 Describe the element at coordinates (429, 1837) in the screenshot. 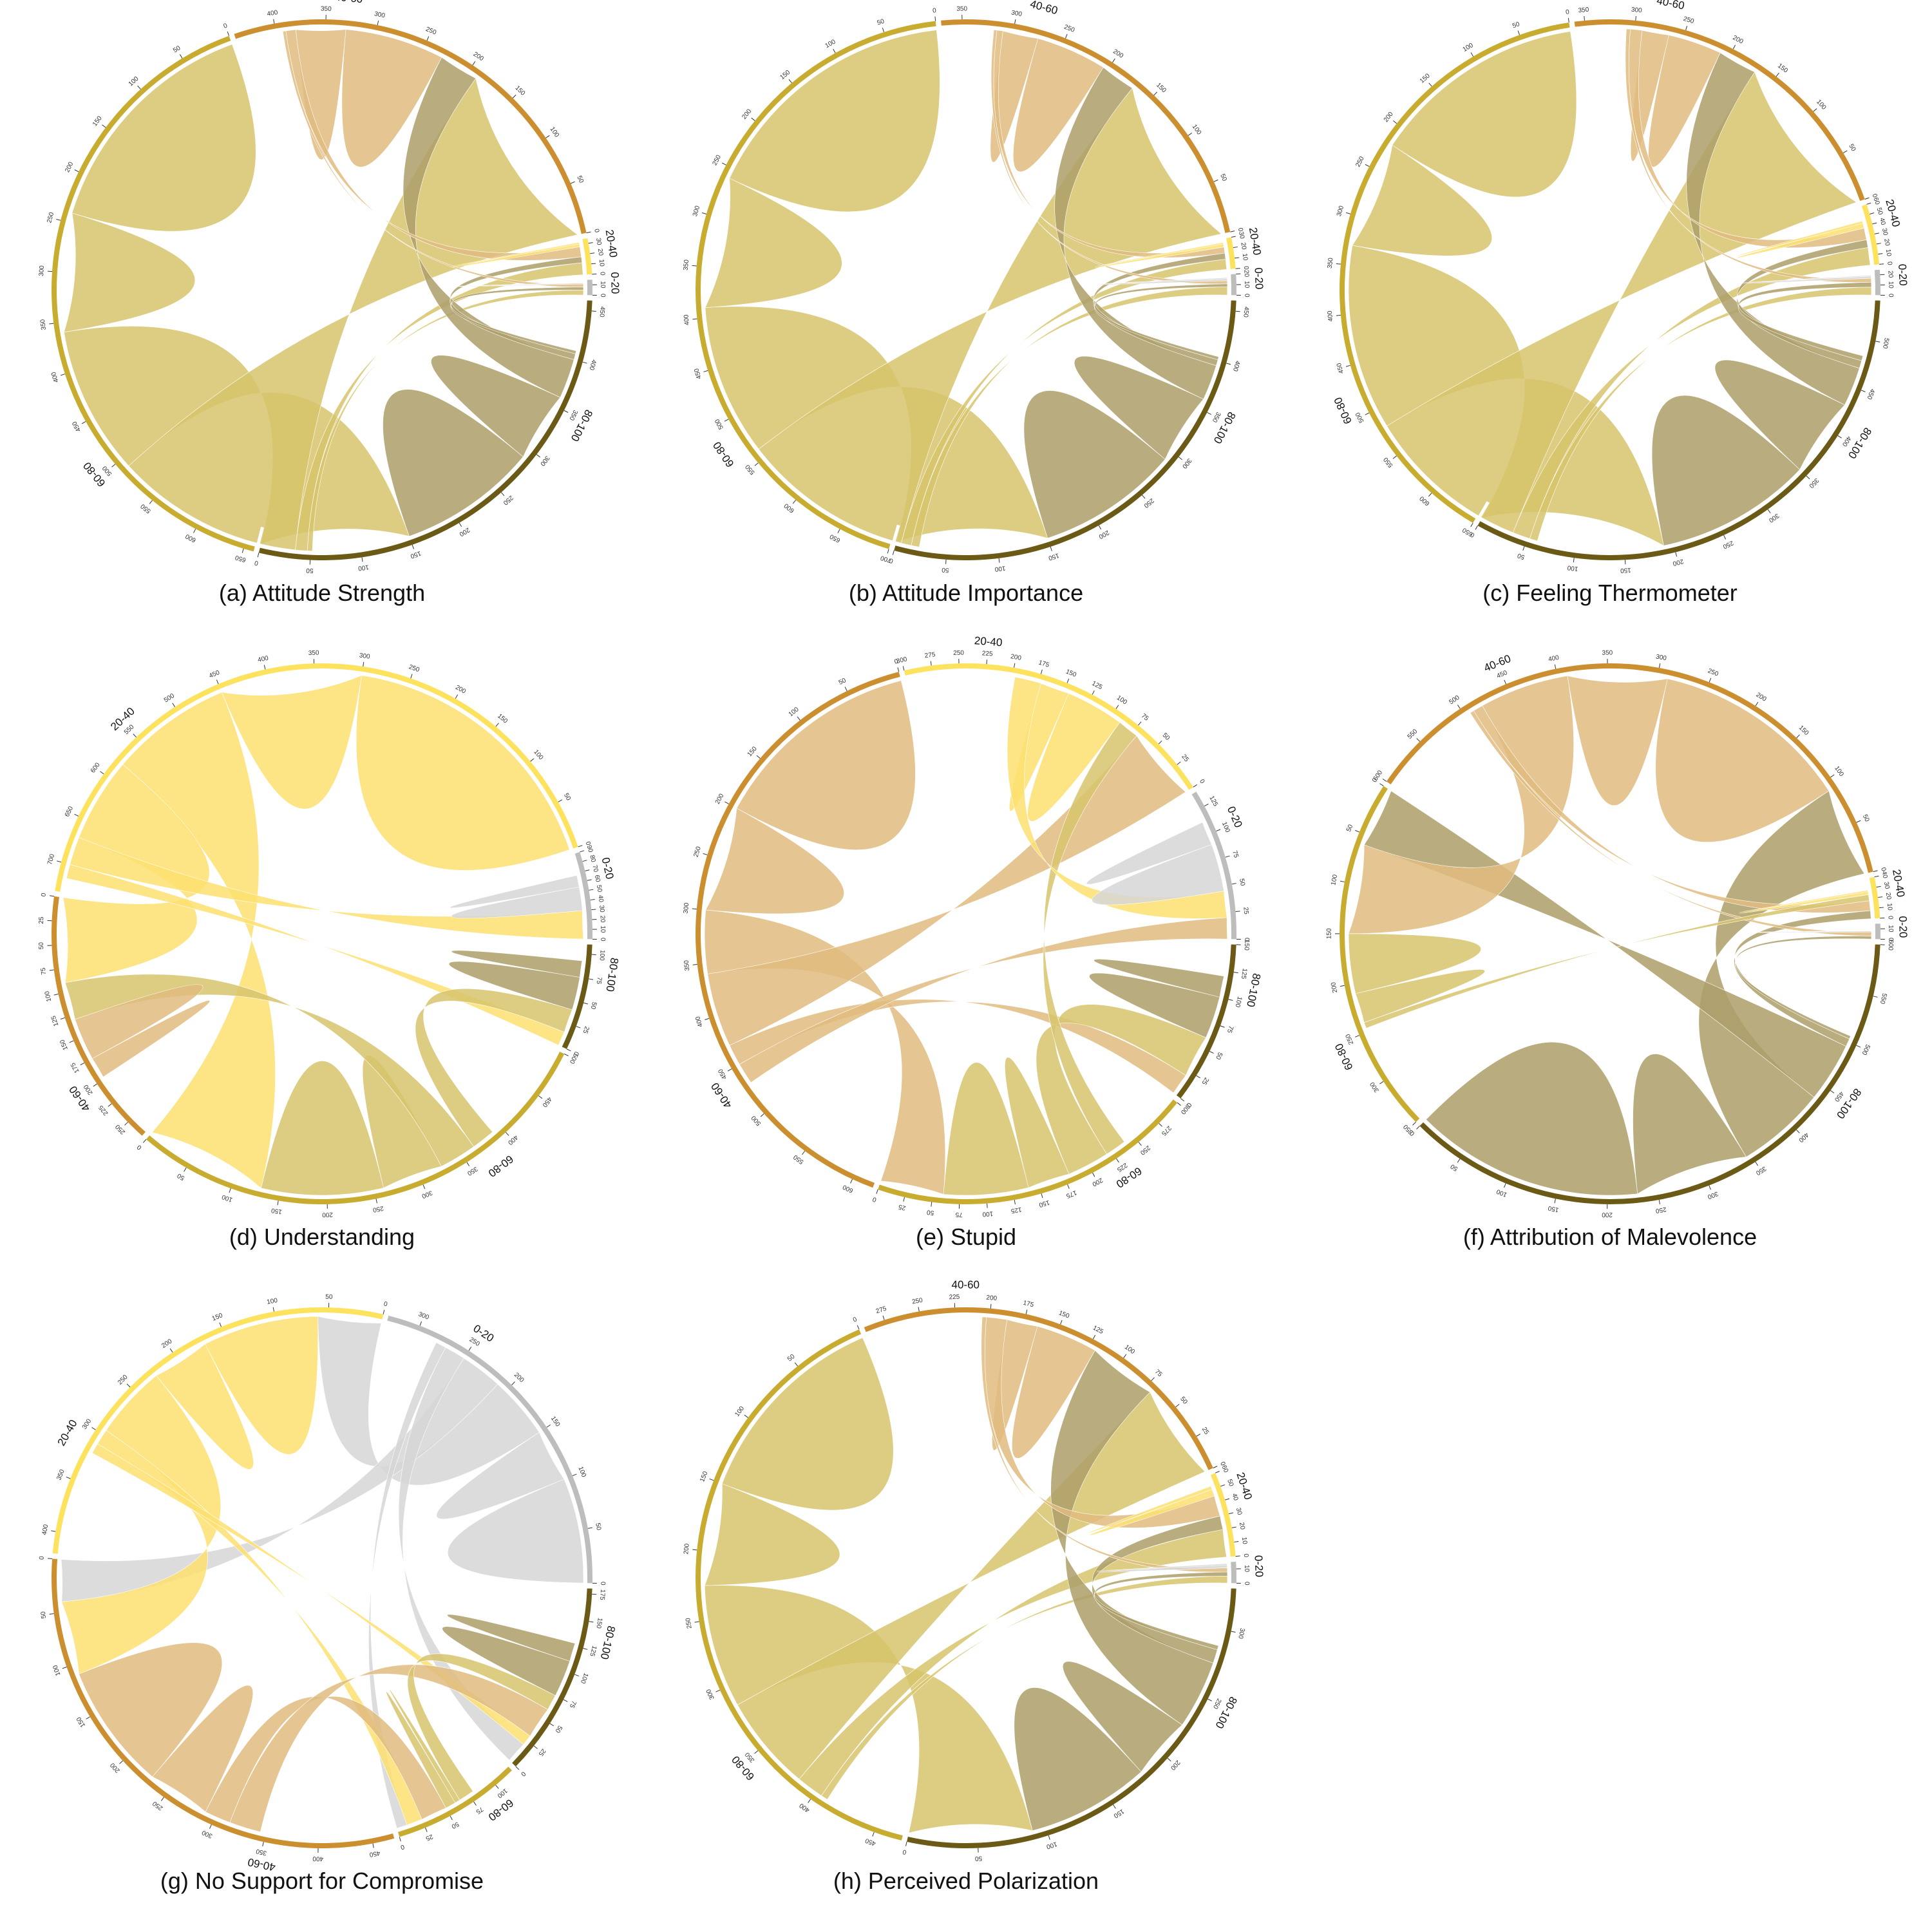

I see `tick-label: 25` at that location.